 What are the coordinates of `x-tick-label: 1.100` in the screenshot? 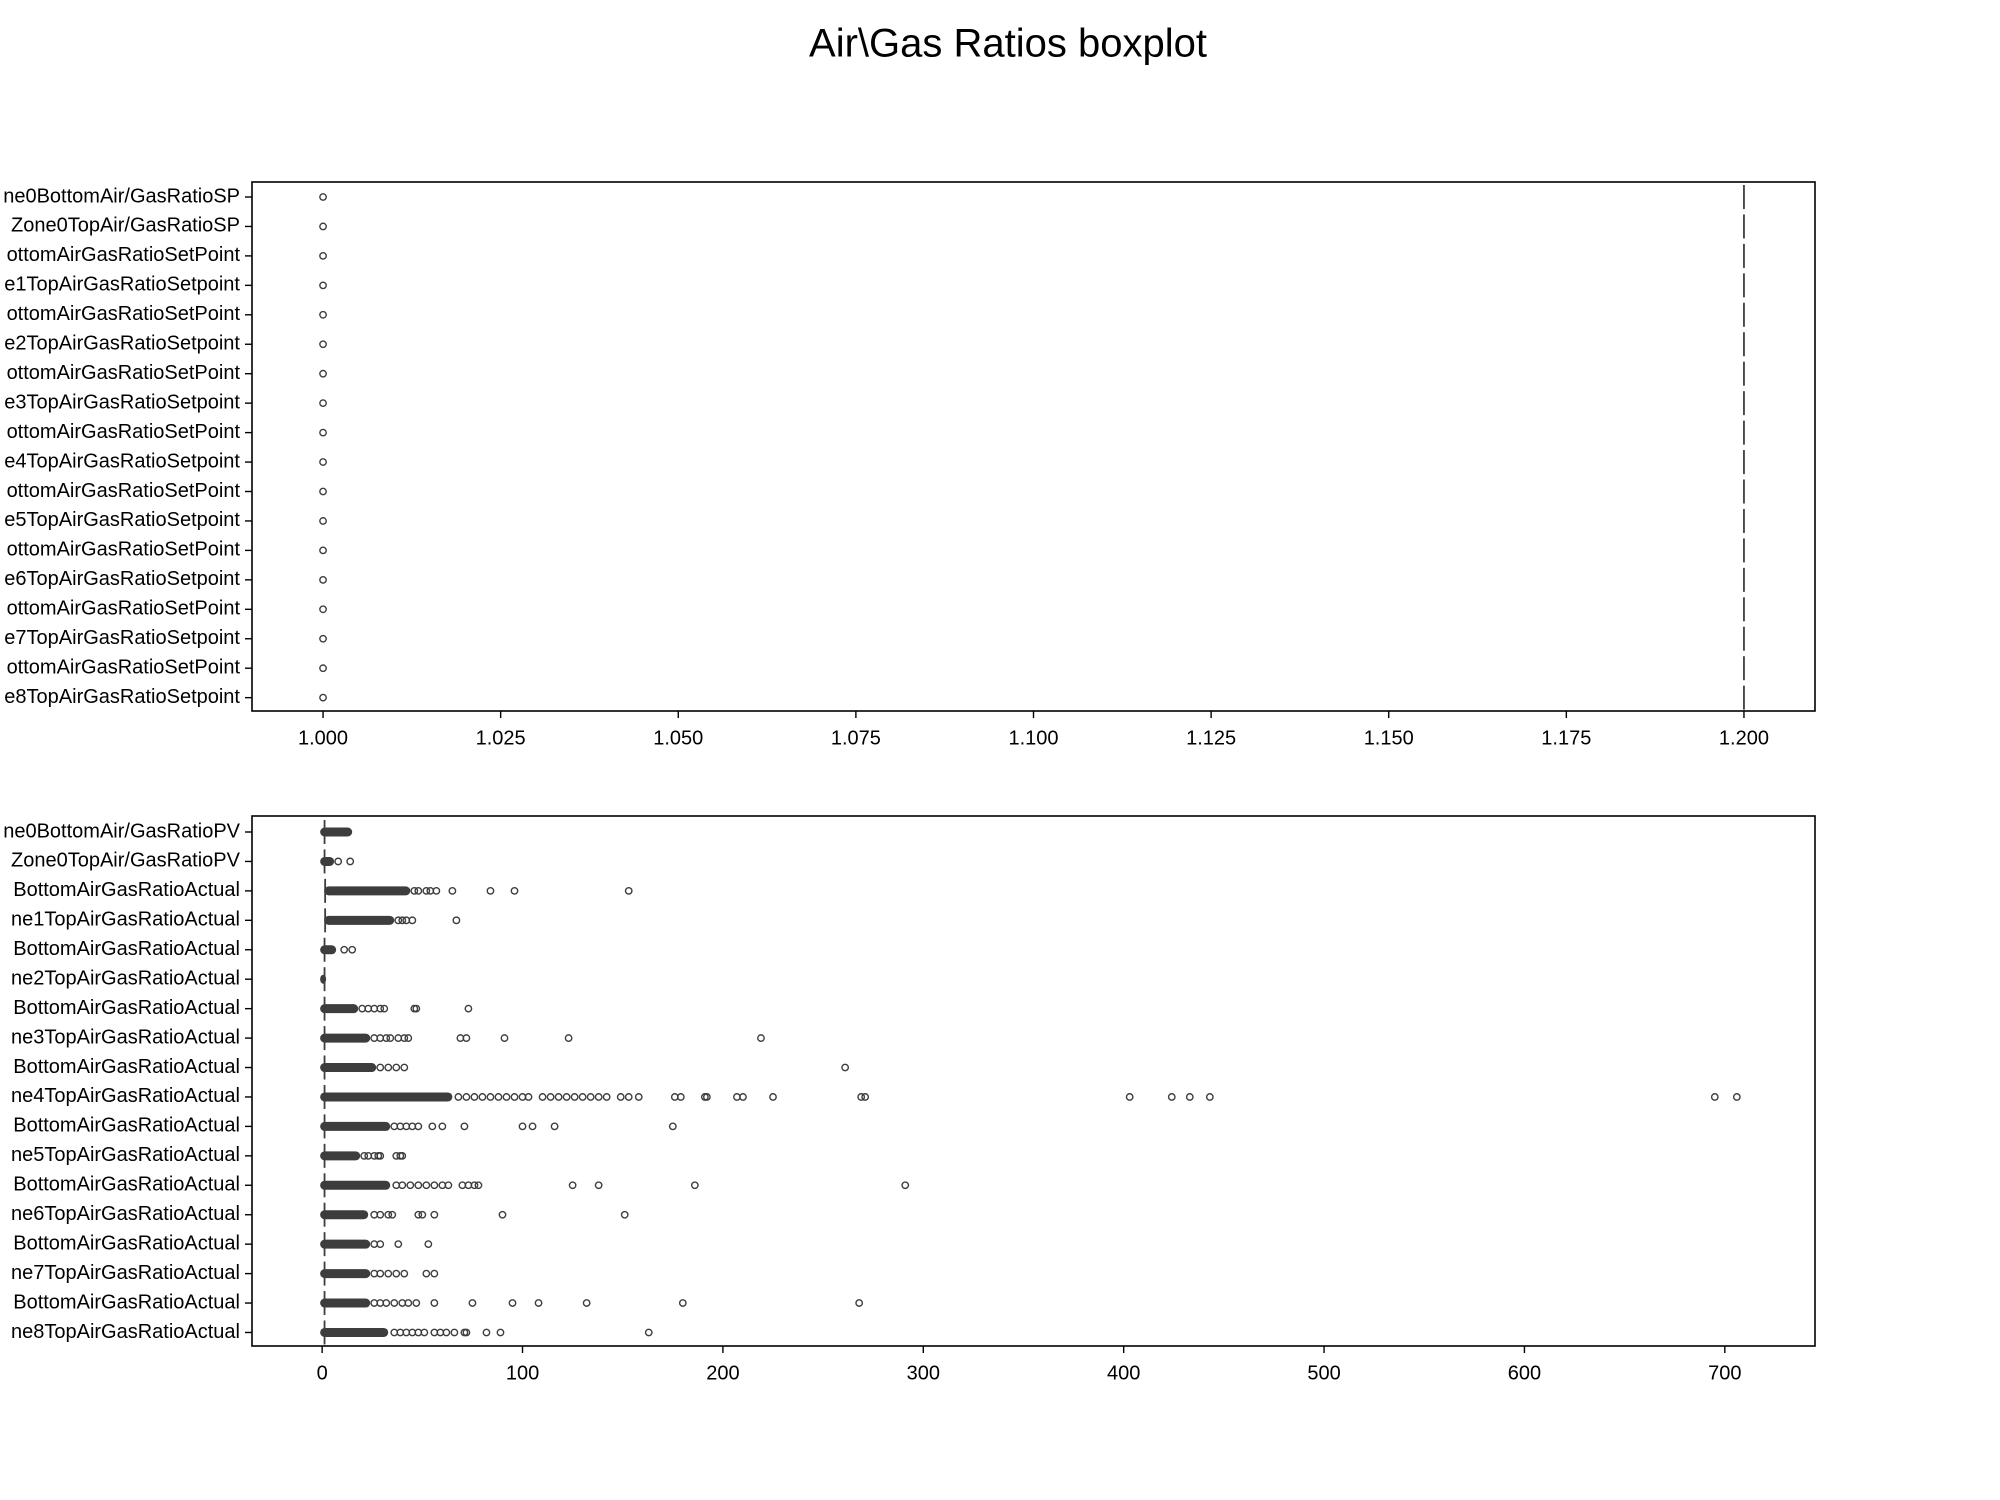 It's located at (1033, 739).